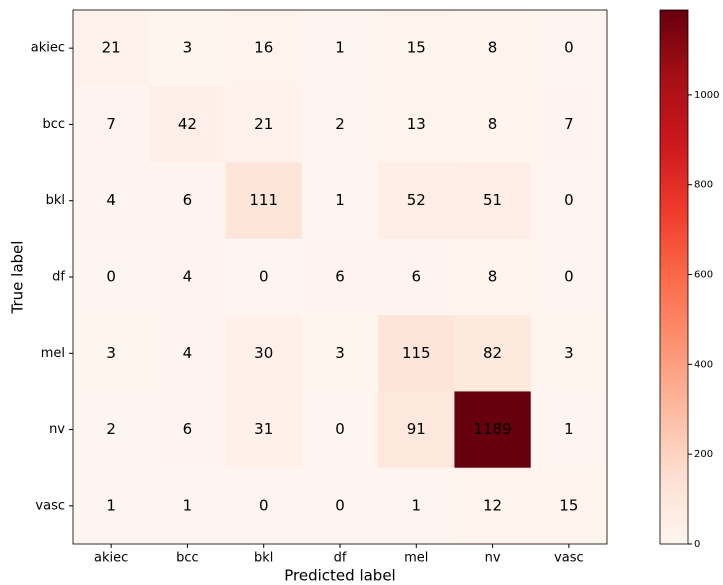 This screenshot has width=723, height=585. I want to click on y-axis-label: True label, so click(18, 278).